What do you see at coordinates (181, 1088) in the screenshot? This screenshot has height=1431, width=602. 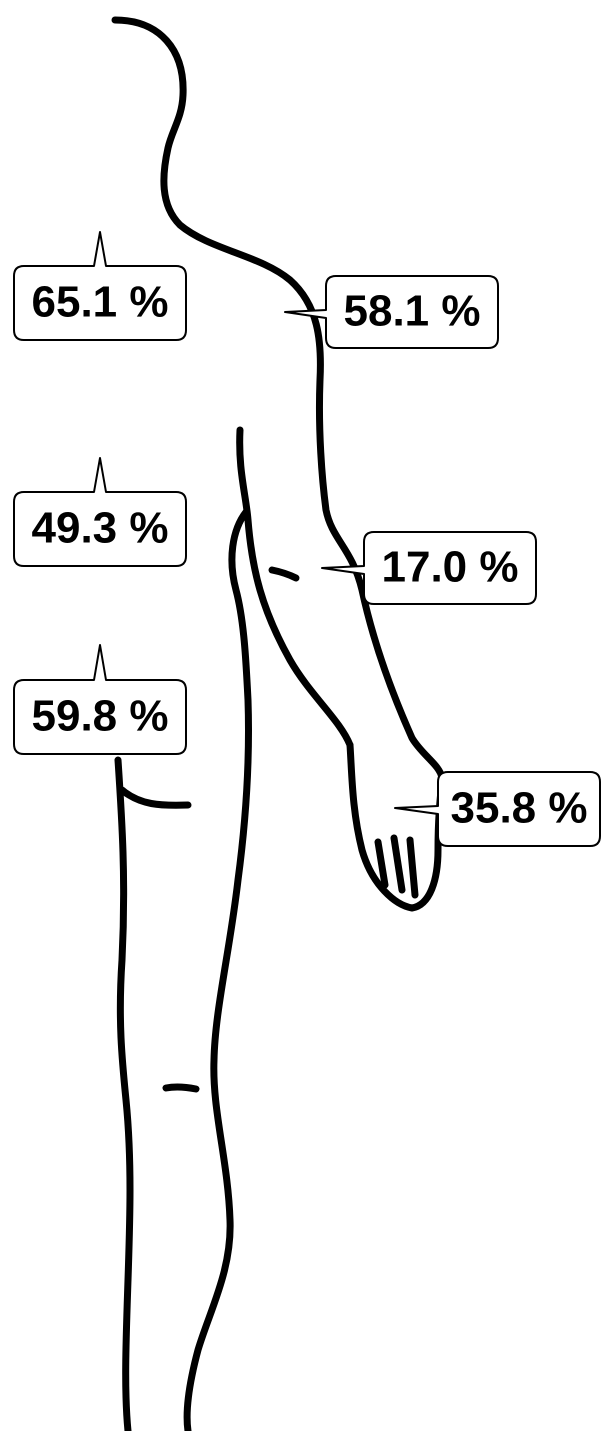 I see `knee-crease` at bounding box center [181, 1088].